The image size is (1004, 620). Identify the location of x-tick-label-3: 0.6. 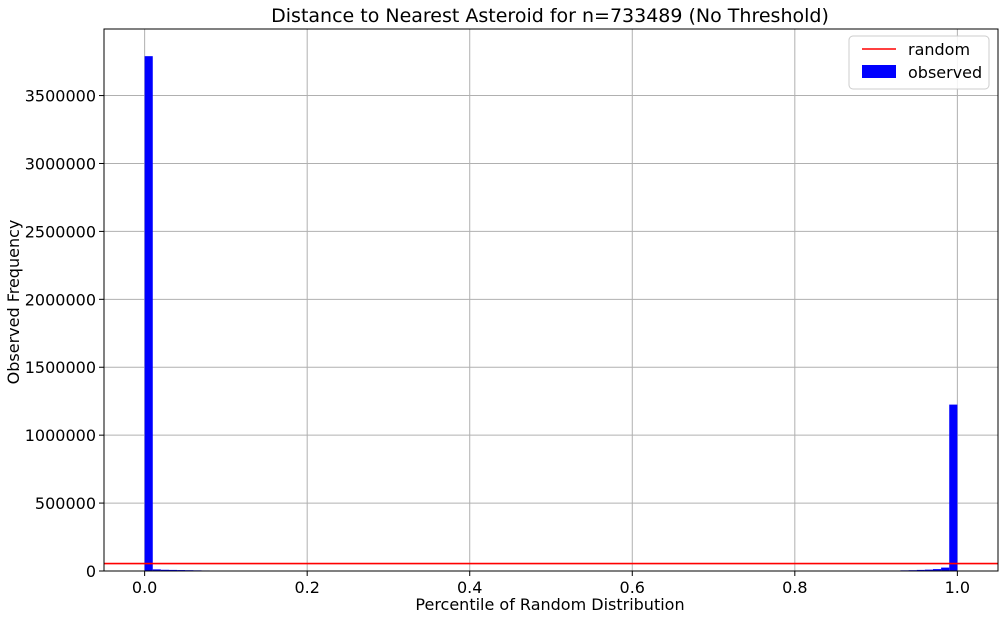
(632, 587).